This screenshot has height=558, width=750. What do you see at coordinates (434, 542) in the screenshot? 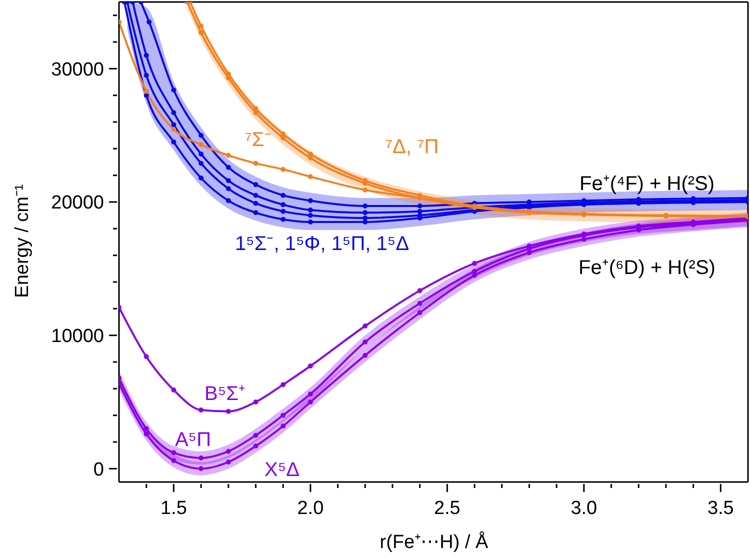
I see `x-axis-title: r(Fe⁺⋯H) / Å` at bounding box center [434, 542].